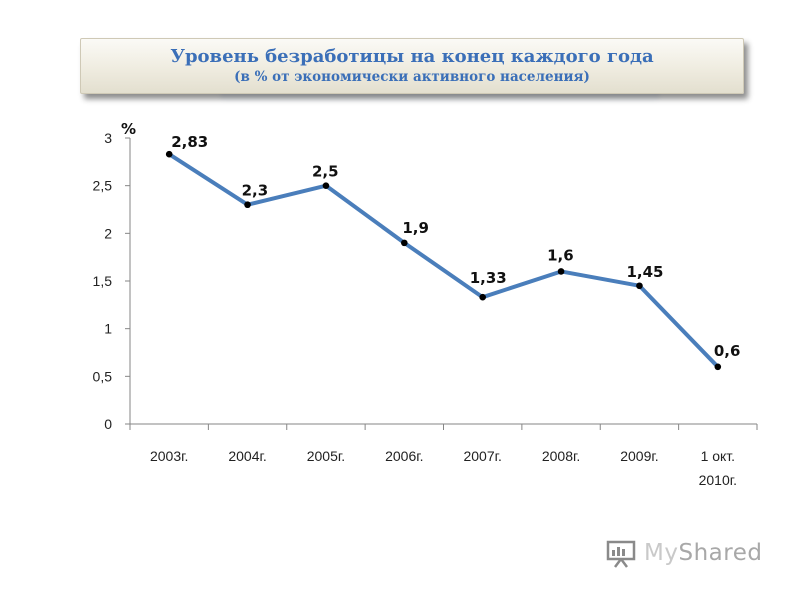 Image resolution: width=800 pixels, height=600 pixels. What do you see at coordinates (108, 138) in the screenshot?
I see `y-tick-label: 3` at bounding box center [108, 138].